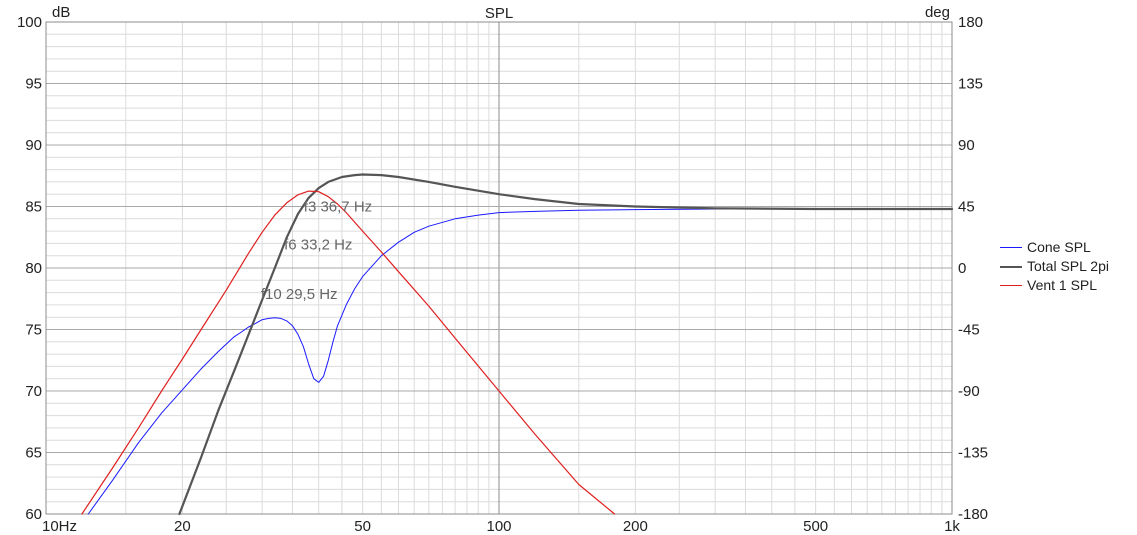  I want to click on x-tick-label: 100, so click(498, 526).